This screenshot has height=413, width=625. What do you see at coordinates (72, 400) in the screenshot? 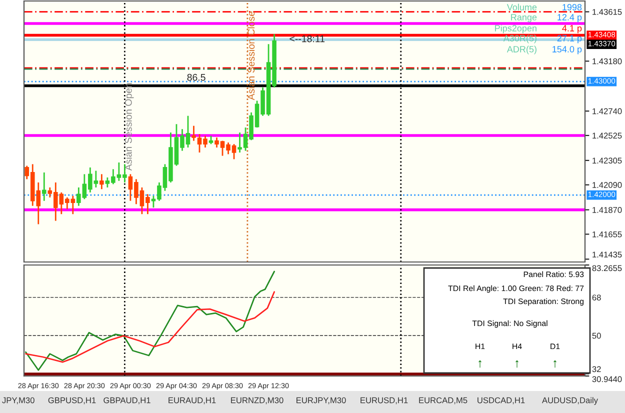
I see `text: GBPUSD,H1` at bounding box center [72, 400].